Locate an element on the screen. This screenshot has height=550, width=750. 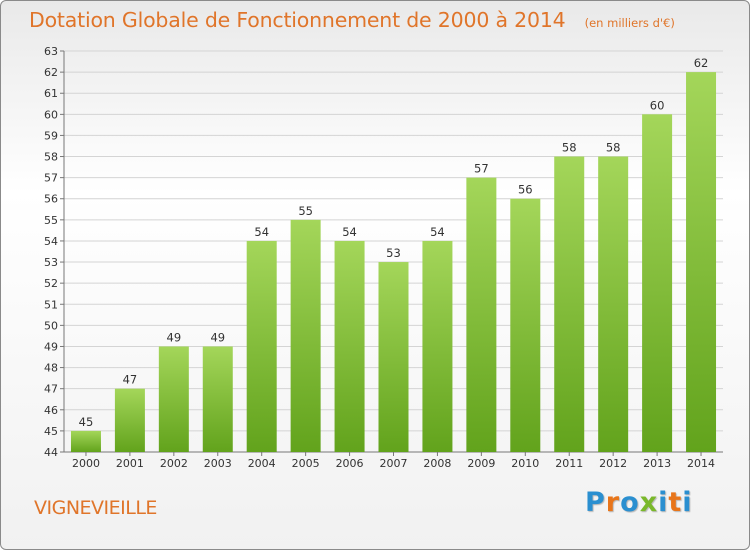
x-tick-label-2010: 2010 is located at coordinates (525, 463).